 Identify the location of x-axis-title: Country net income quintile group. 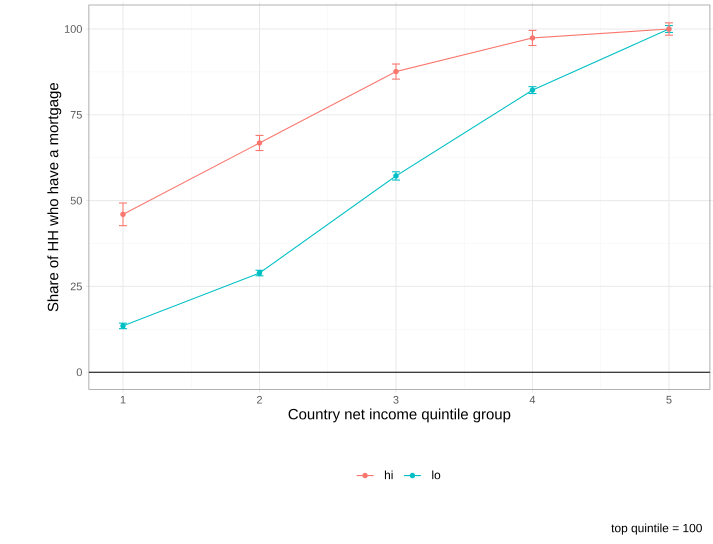
(399, 415).